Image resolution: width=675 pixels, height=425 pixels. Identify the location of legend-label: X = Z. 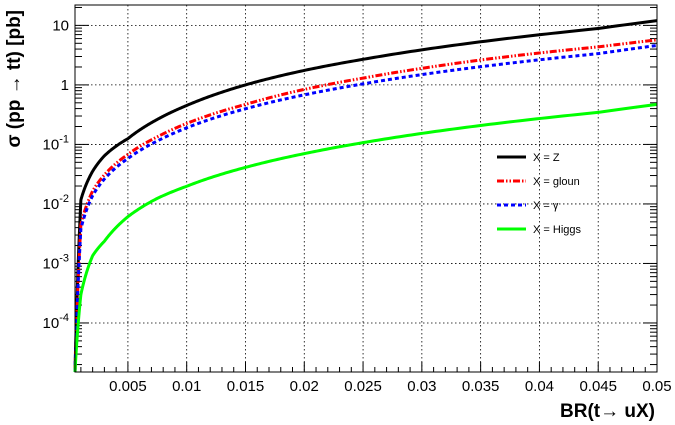
(546, 158).